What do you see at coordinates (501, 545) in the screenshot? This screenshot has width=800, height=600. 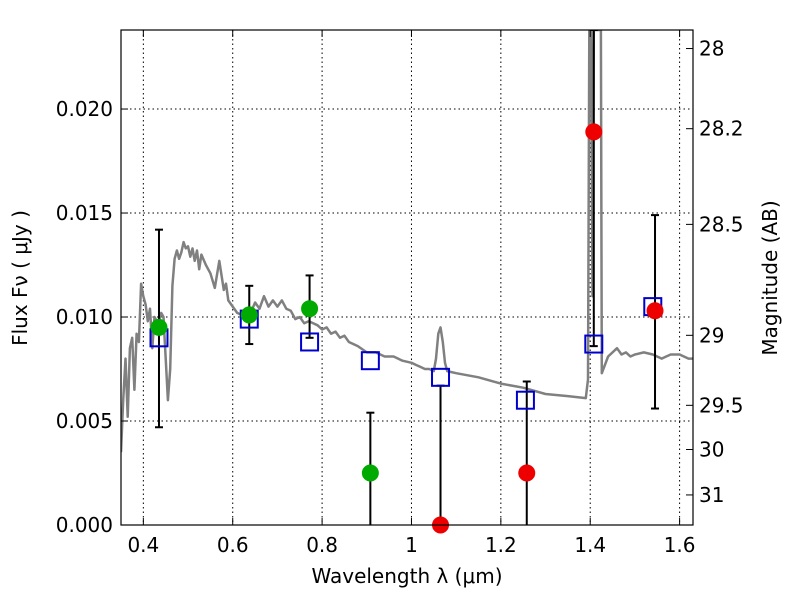 I see `x-tick-label: 1.2` at bounding box center [501, 545].